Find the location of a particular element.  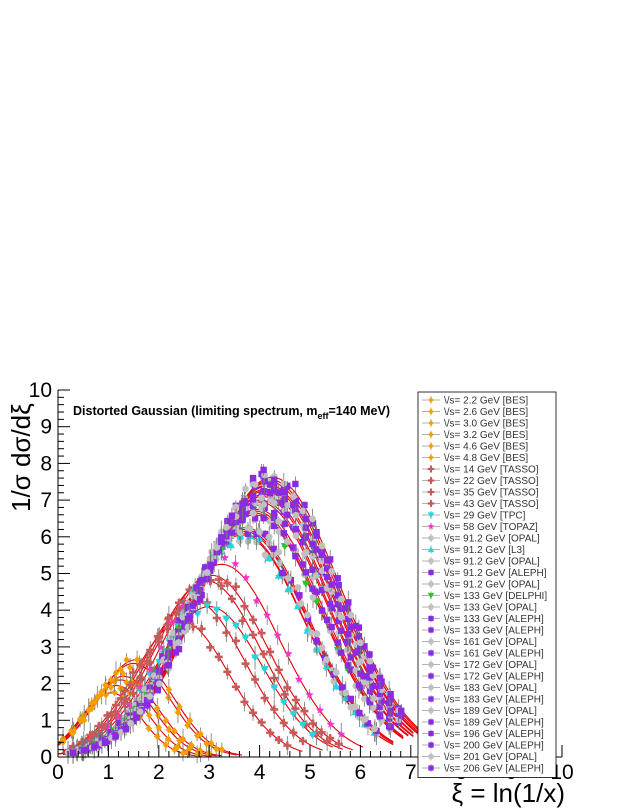

legend-entry: \/s= 200 GeV [ALEPH] is located at coordinates (483, 746).